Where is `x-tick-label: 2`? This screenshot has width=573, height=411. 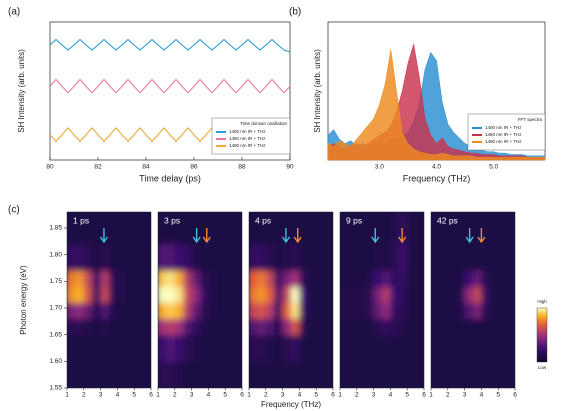
x-tick-label: 2 is located at coordinates (266, 395).